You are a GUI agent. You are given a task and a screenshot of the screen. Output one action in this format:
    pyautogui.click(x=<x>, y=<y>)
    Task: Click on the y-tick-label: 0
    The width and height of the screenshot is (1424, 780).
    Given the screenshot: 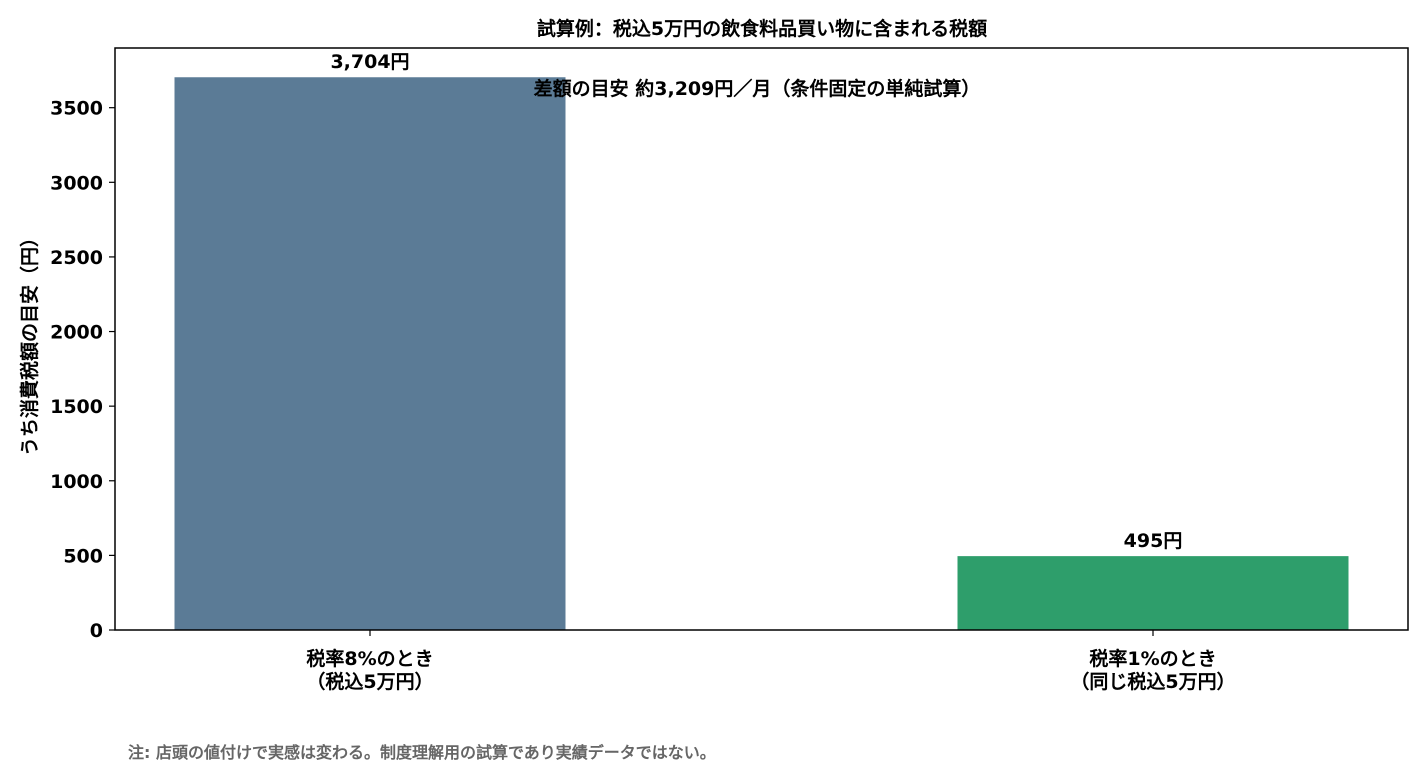 What is the action you would take?
    pyautogui.click(x=96, y=631)
    